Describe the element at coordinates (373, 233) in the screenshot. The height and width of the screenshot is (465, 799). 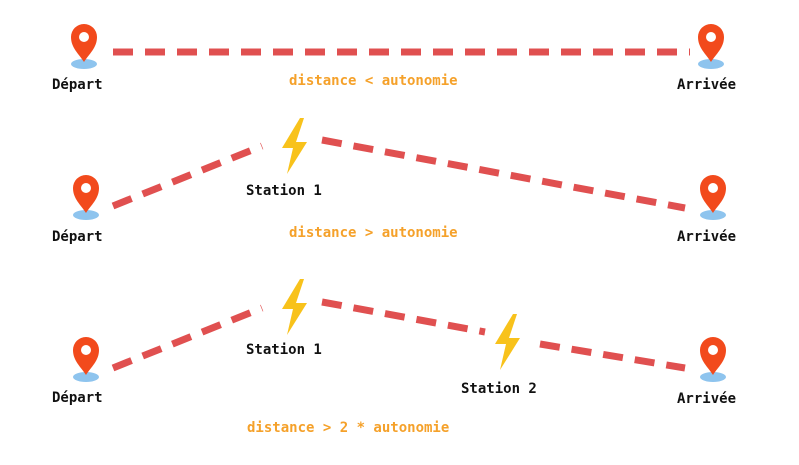
I see `condition-label: distance > autonomie` at that location.